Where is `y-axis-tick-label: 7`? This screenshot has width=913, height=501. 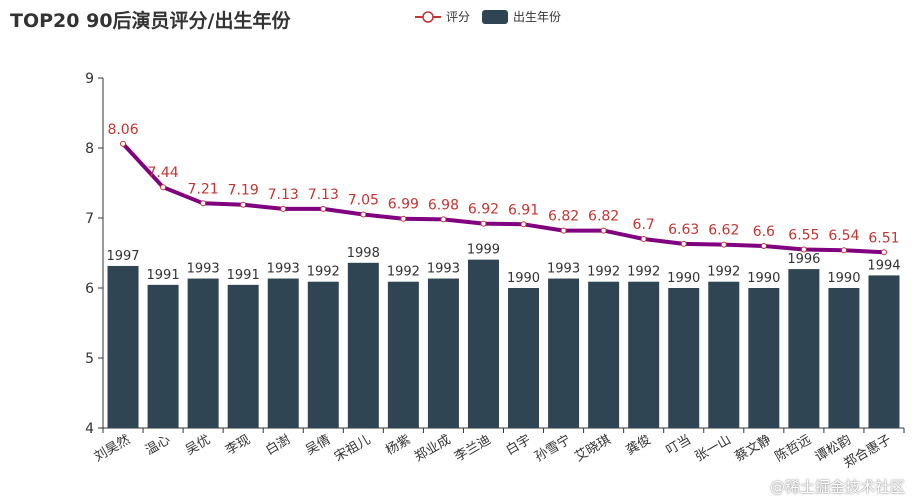 y-axis-tick-label: 7 is located at coordinates (89, 219).